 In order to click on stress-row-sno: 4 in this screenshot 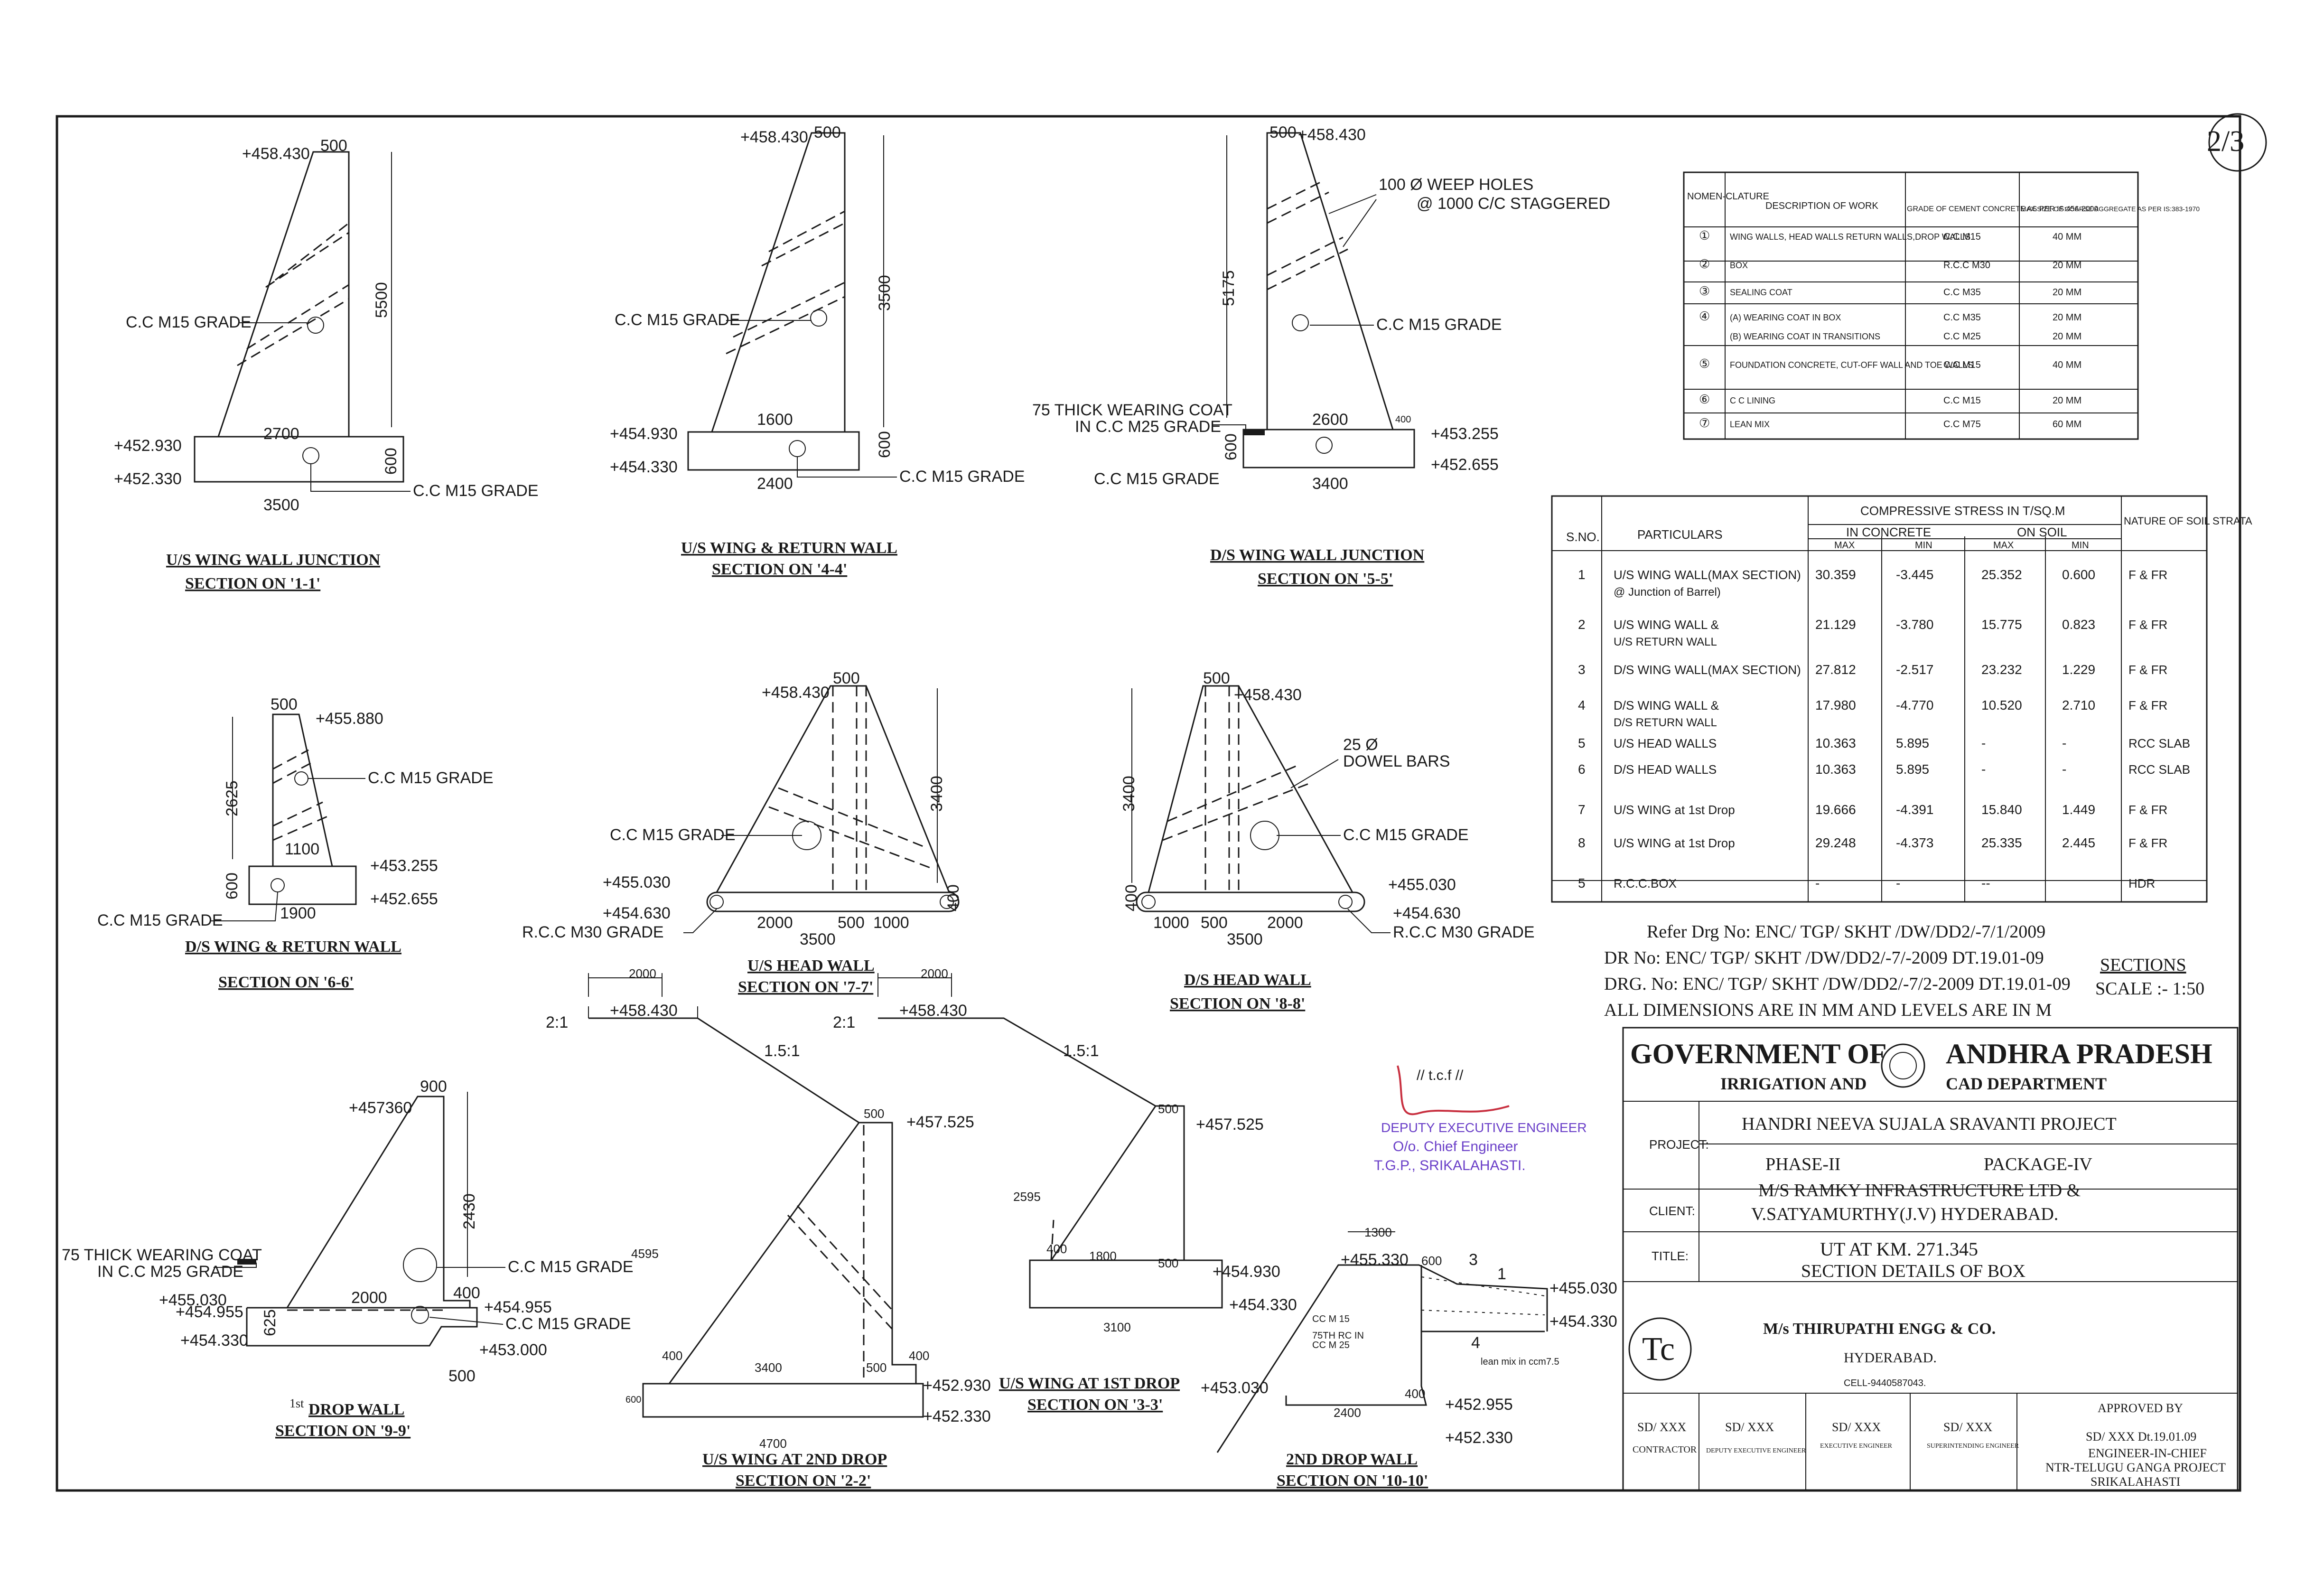, I will do `click(1582, 705)`.